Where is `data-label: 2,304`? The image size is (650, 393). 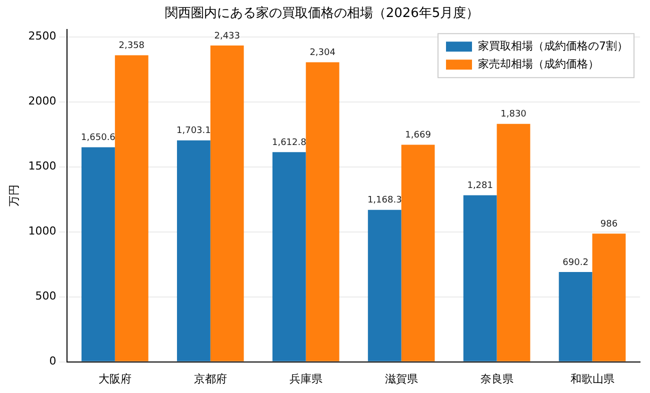 data-label: 2,304 is located at coordinates (323, 53).